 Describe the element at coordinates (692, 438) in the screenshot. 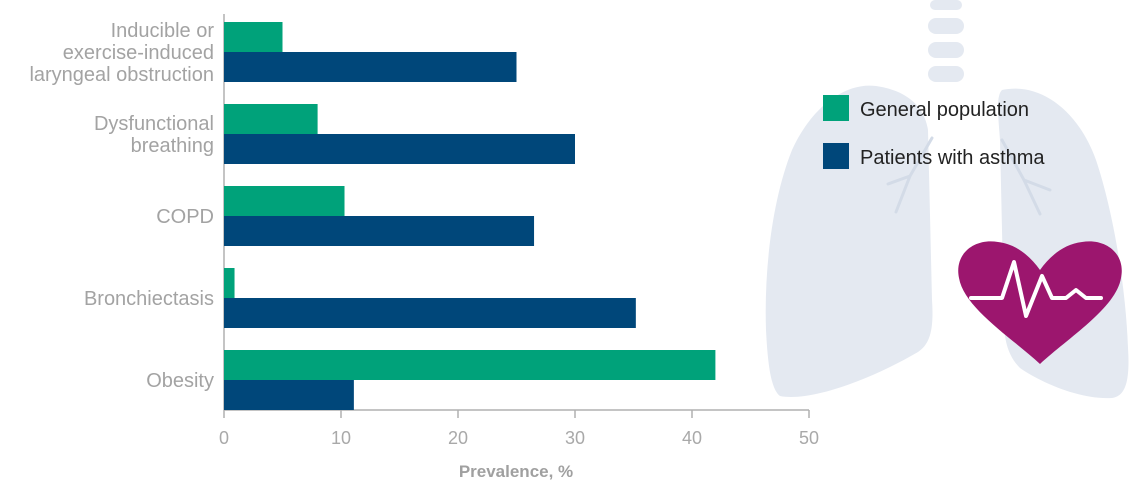

I see `x-tick-label: 40` at that location.